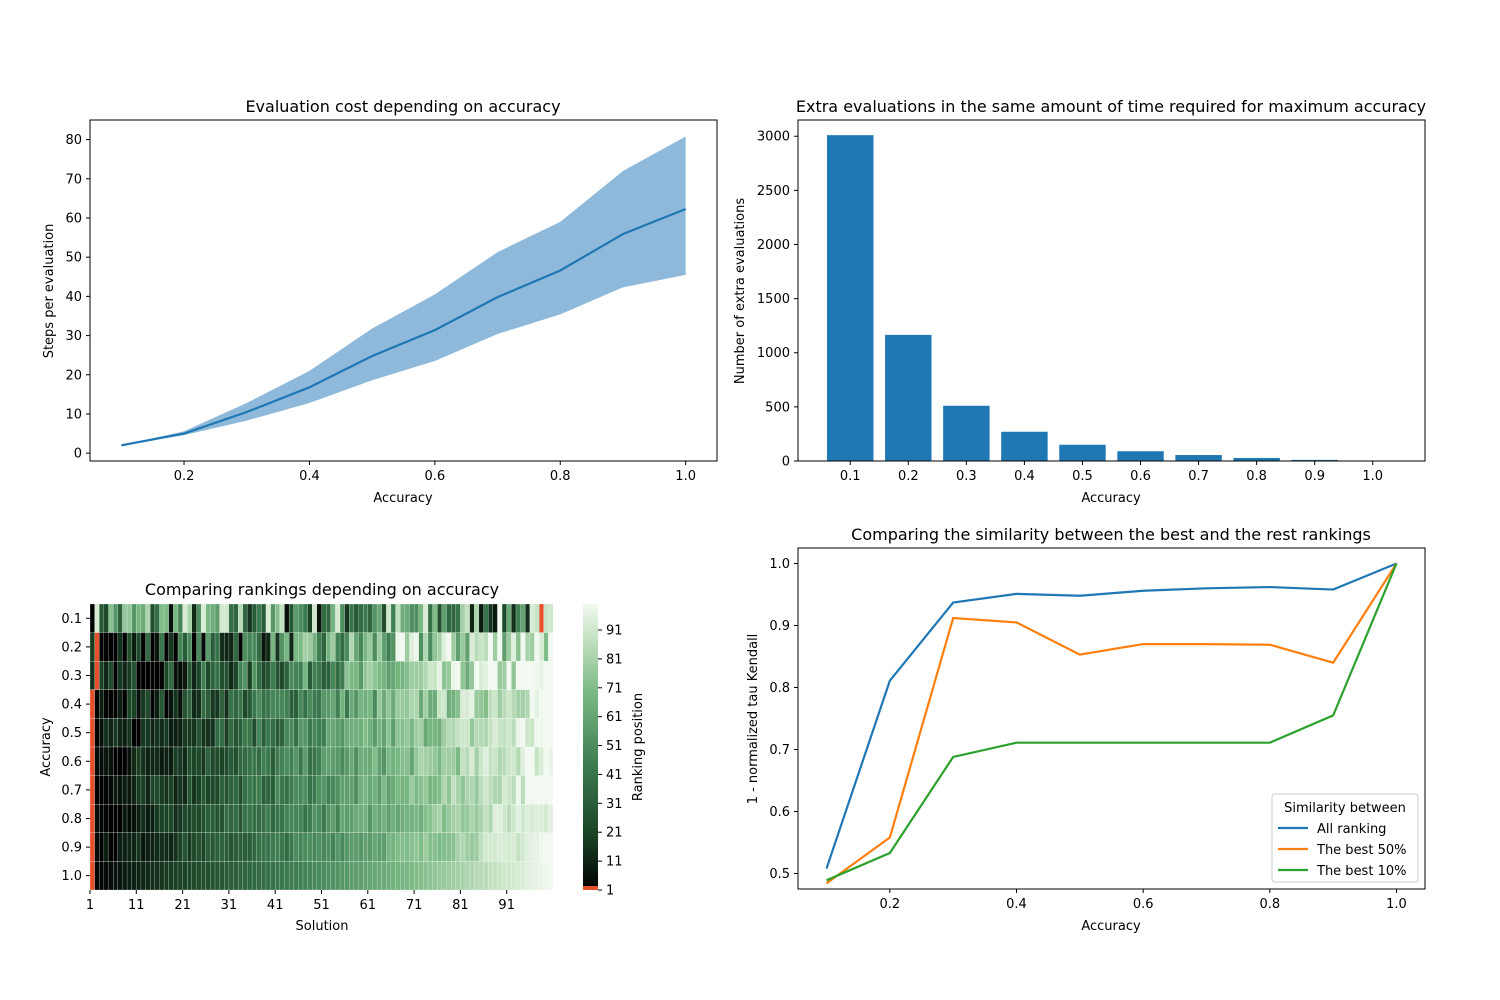 This screenshot has height=1000, width=1500. Describe the element at coordinates (78, 454) in the screenshot. I see `y-tick-label: 0` at that location.